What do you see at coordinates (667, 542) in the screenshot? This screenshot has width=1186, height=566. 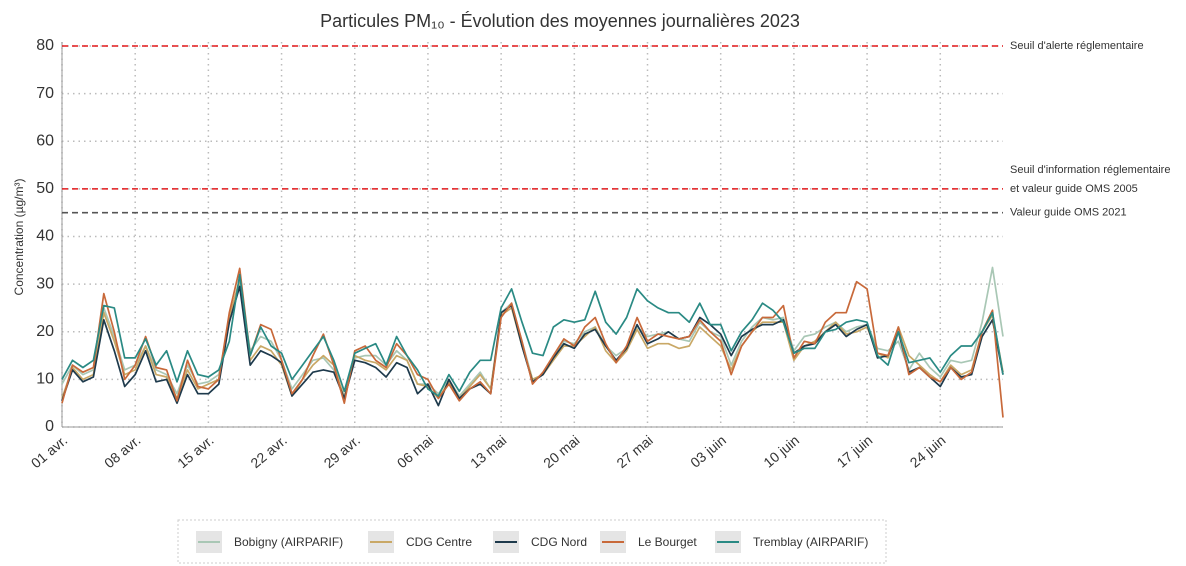 I see `legend-label: Le Bourget` at bounding box center [667, 542].